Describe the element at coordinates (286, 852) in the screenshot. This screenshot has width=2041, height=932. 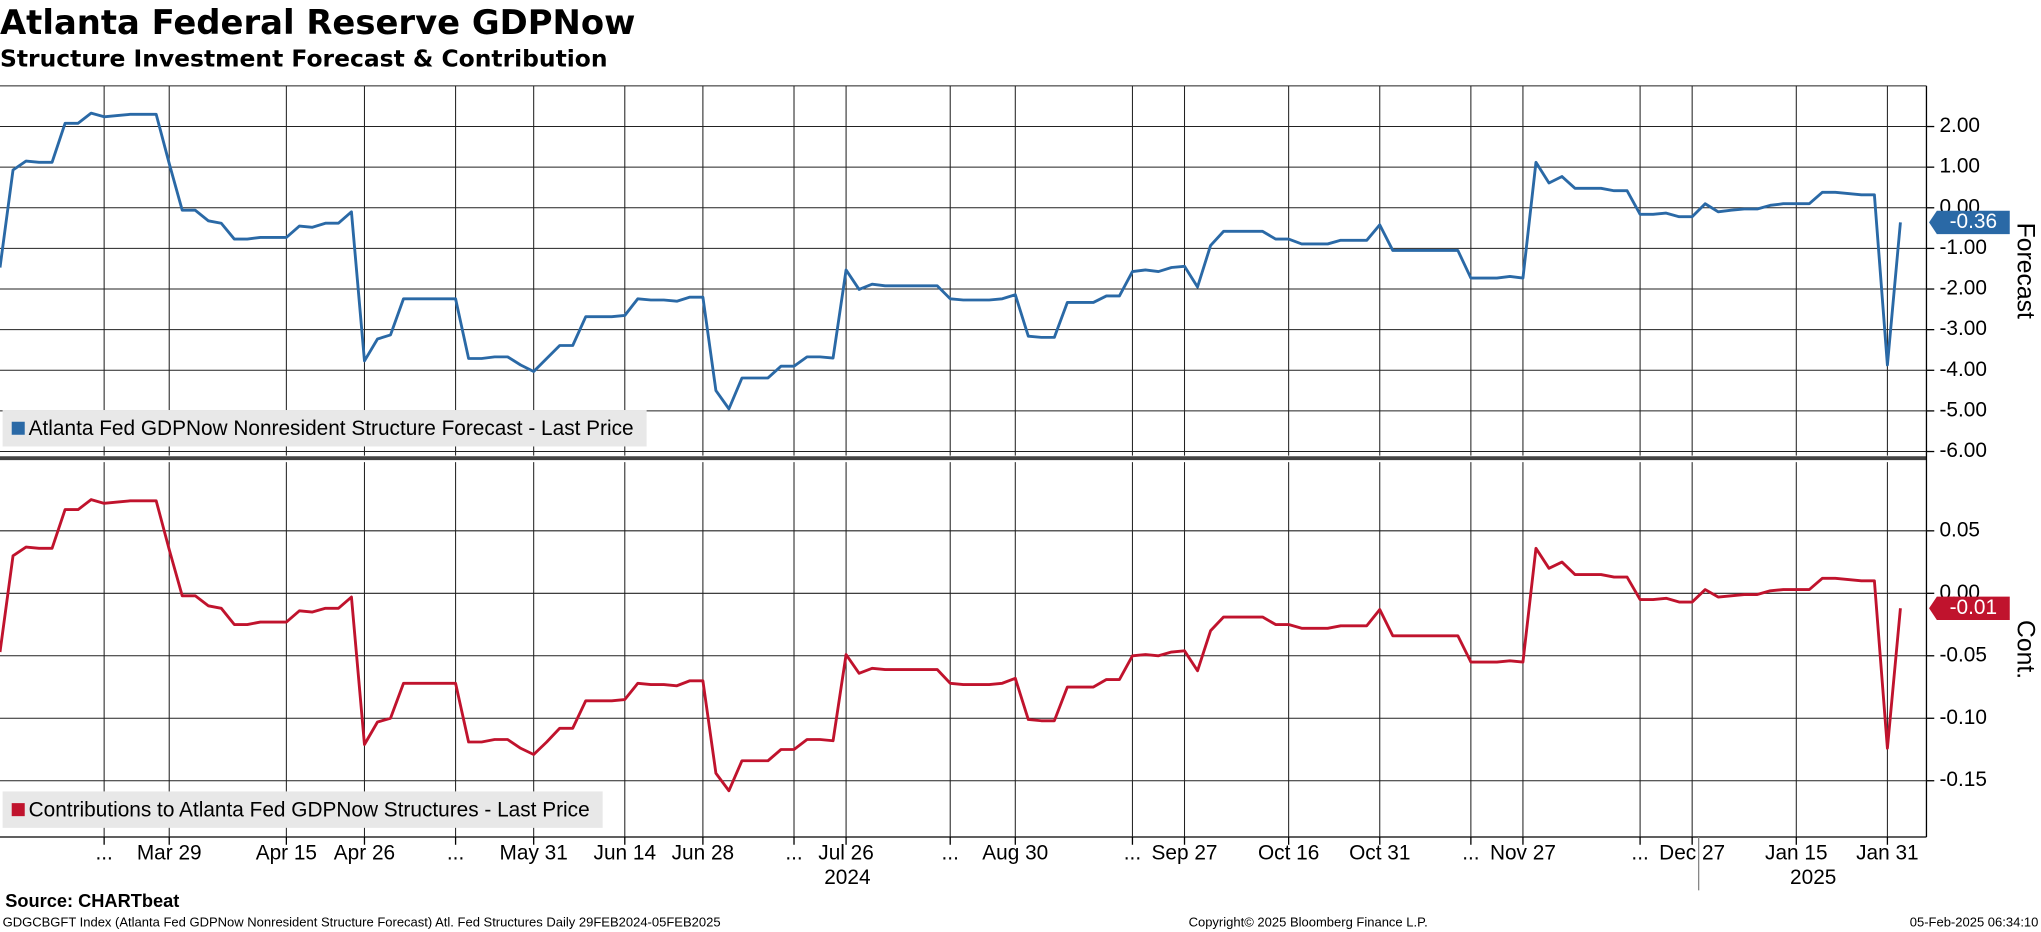
I see `x-tick-label: Apr 15` at that location.